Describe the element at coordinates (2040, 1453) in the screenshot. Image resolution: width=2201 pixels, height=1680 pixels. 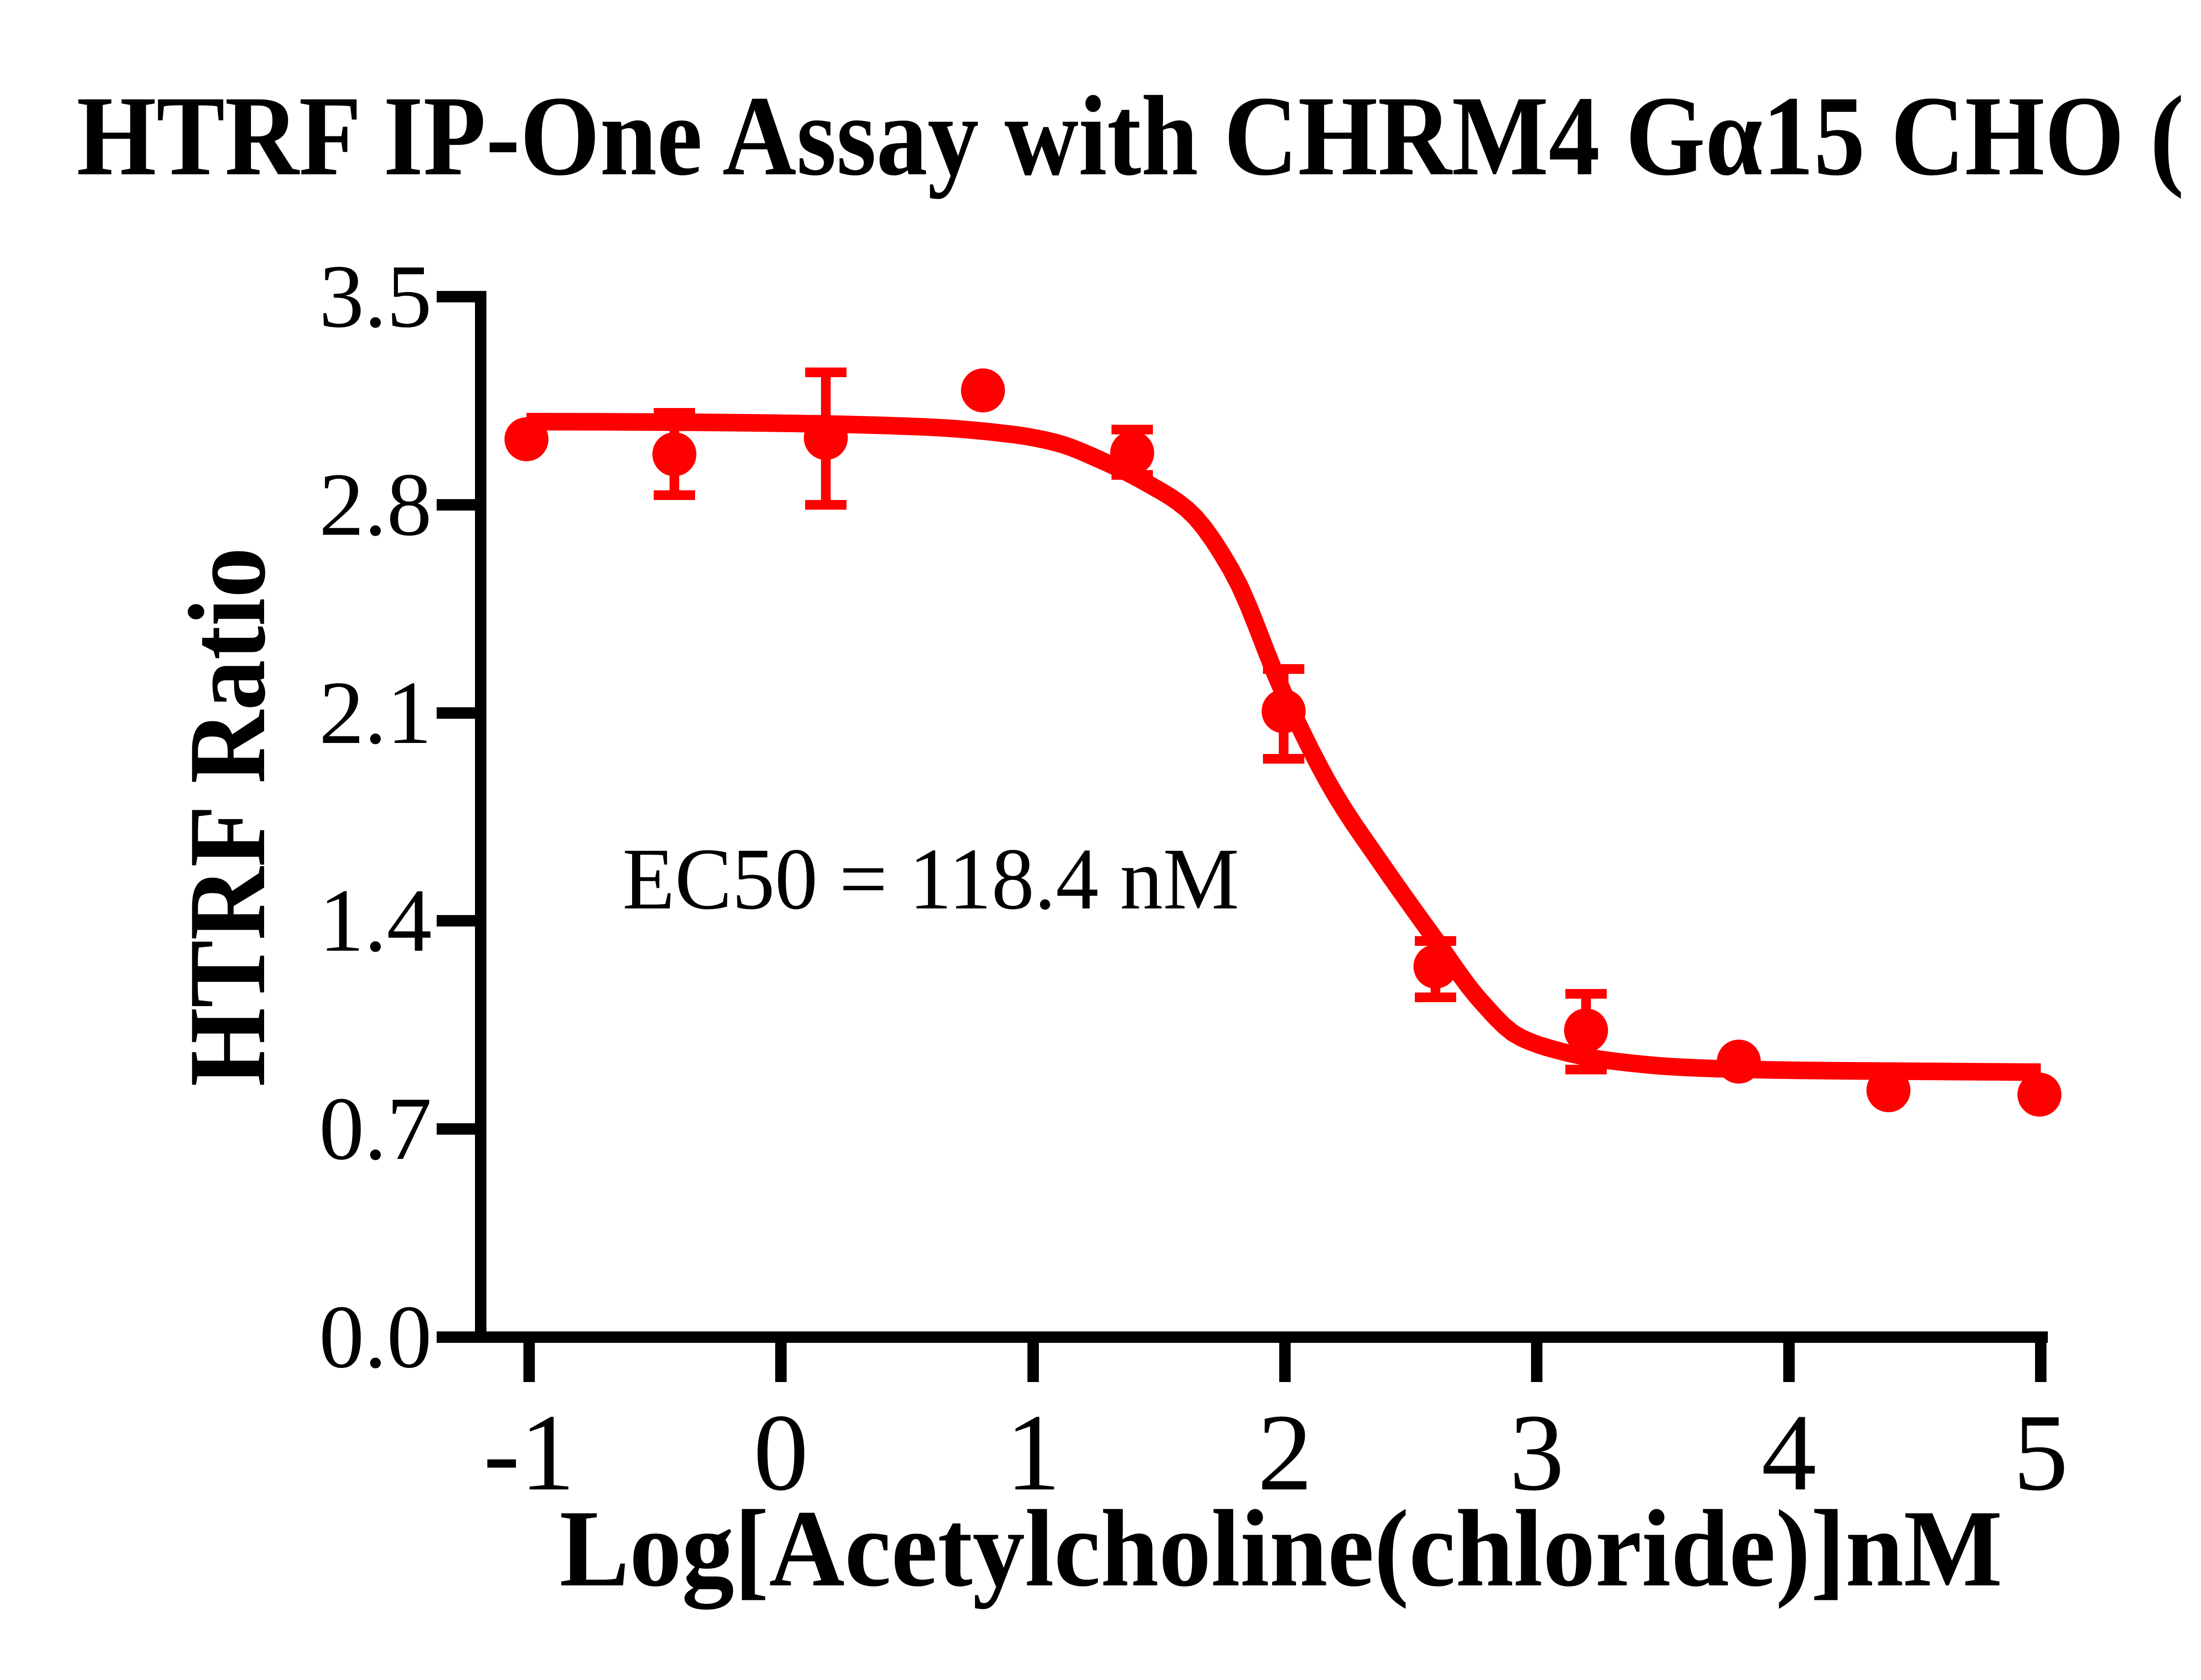
I see `svg-text: 5` at that location.